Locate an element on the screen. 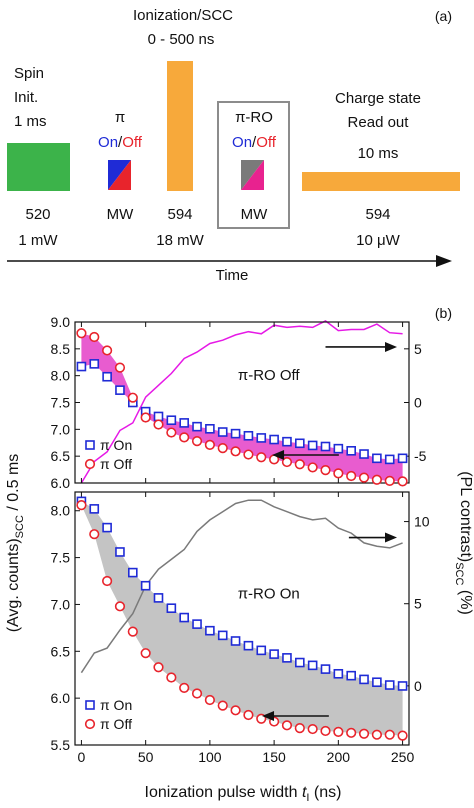 The width and height of the screenshot is (474, 808). x-label-subscript: I is located at coordinates (307, 798).